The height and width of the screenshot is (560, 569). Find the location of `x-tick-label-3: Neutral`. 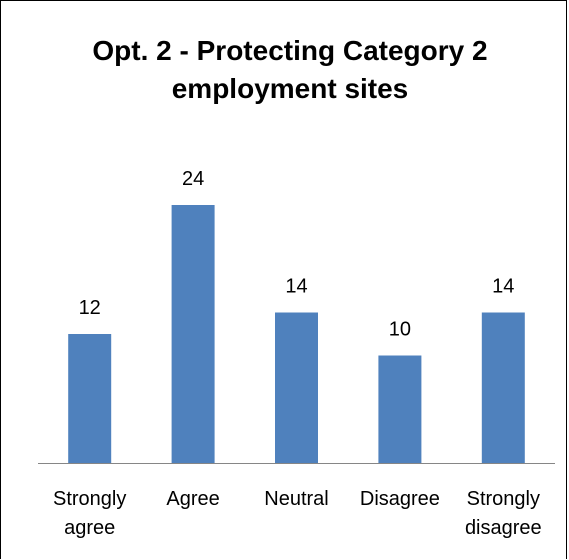

x-tick-label-3: Neutral is located at coordinates (296, 499).